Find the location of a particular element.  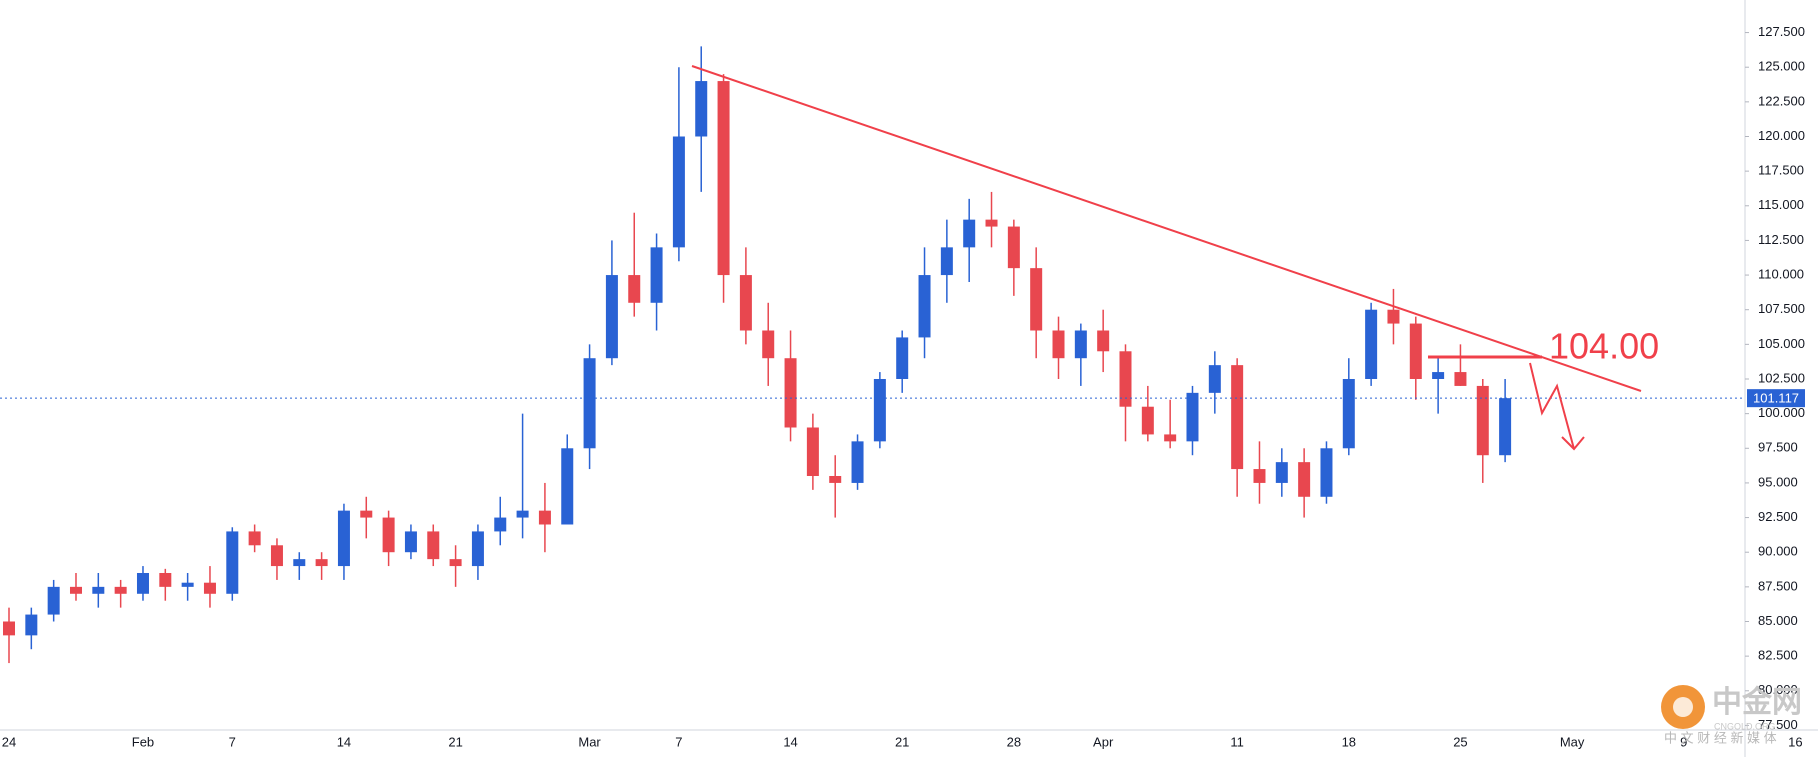

last-price-label: 101.117 is located at coordinates (1776, 398).